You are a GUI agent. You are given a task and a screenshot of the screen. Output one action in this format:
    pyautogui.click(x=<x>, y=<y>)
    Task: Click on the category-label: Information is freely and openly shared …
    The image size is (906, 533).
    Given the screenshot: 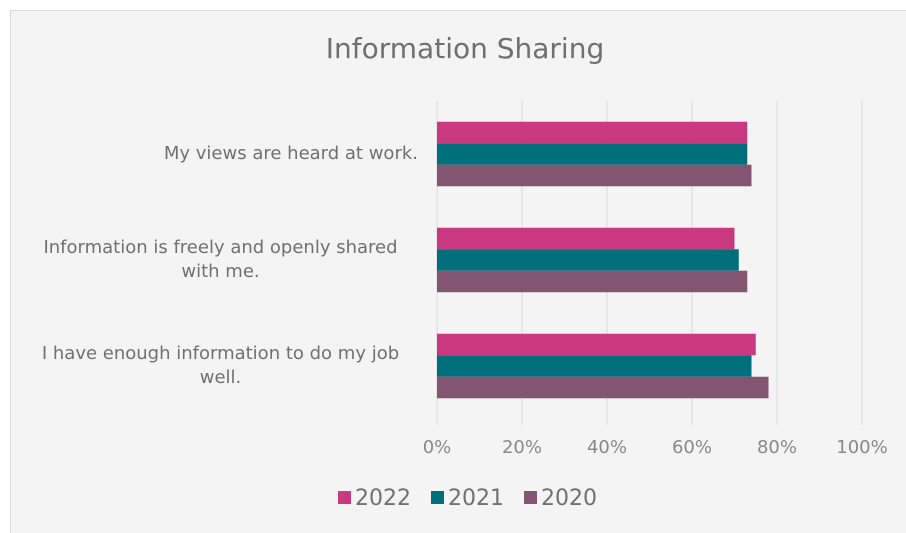 What is the action you would take?
    pyautogui.click(x=220, y=259)
    